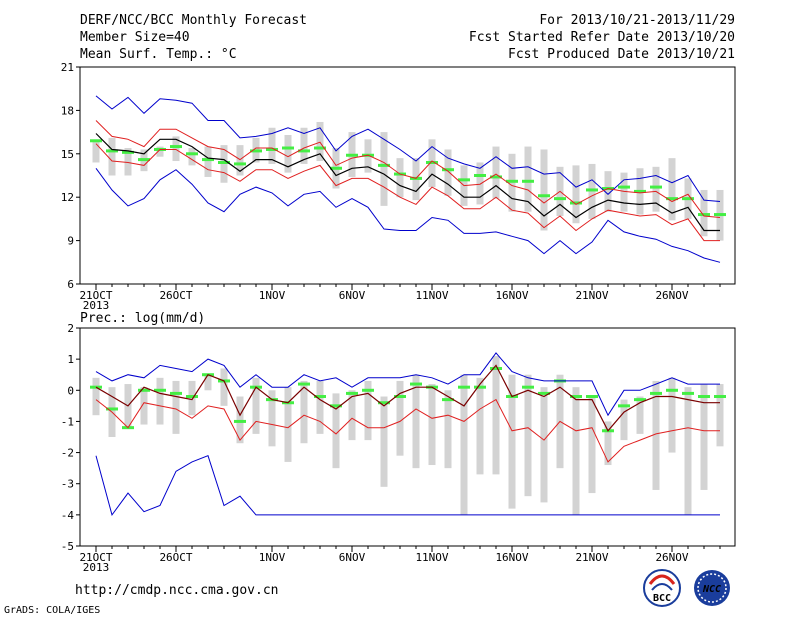 This screenshot has height=618, width=800. Describe the element at coordinates (407, 384) in the screenshot. I see `max-line` at that location.